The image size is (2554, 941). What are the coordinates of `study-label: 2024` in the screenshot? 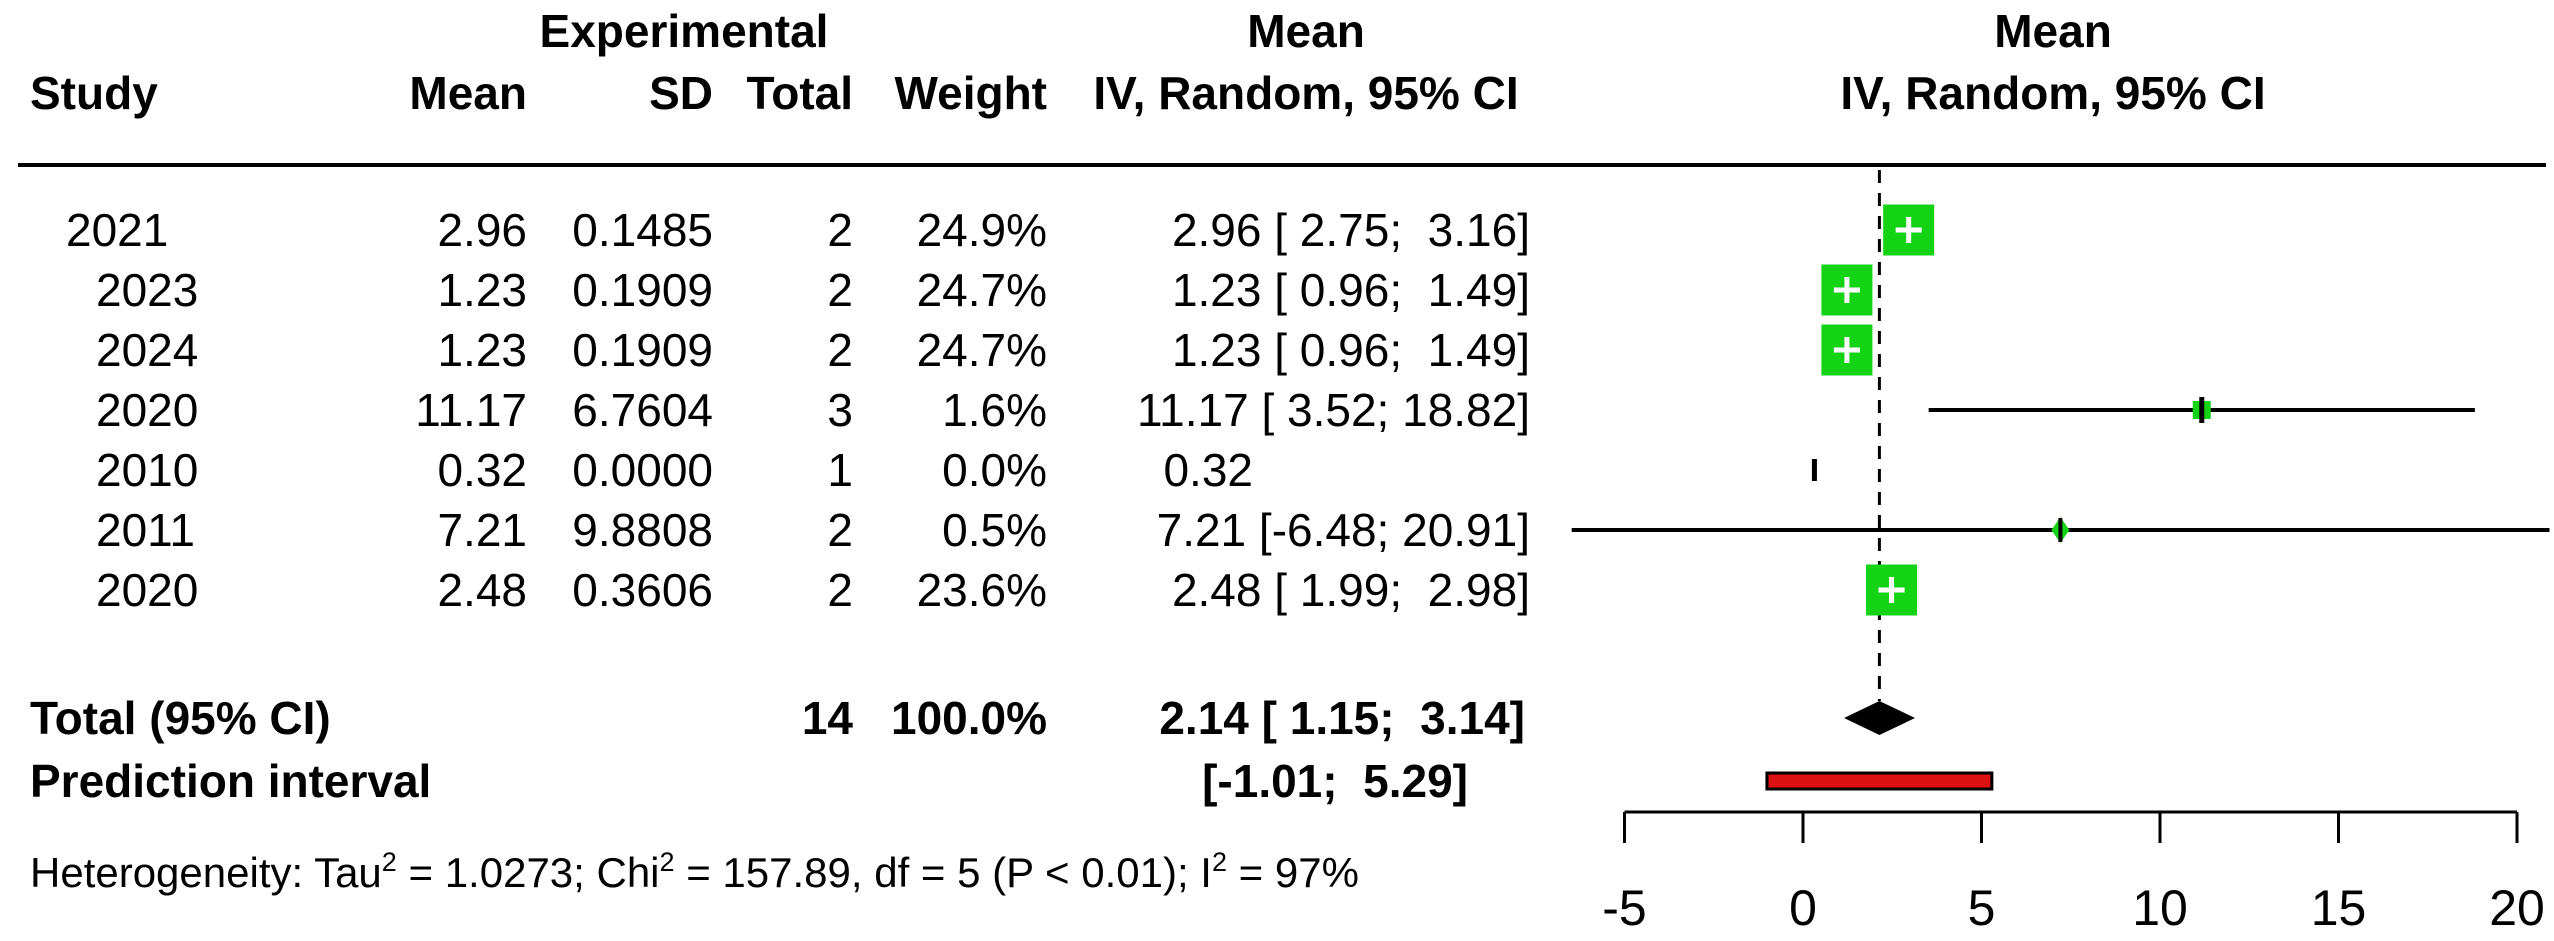 It's located at (147, 350).